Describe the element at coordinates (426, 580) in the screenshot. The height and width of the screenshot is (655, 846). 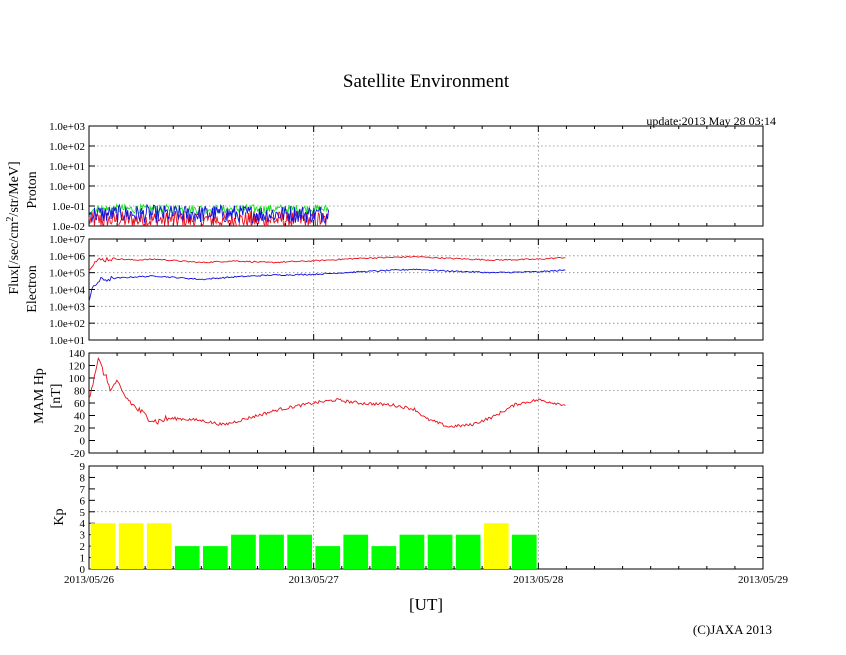
I see `x-tick-labels: 2013/05/26 2013/05/27 2013/05/28 2013/05/29` at that location.